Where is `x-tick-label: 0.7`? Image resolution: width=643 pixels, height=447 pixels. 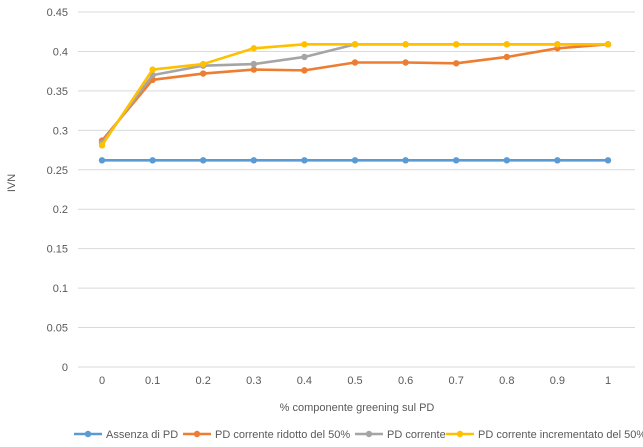 x-tick-label: 0.7 is located at coordinates (456, 381).